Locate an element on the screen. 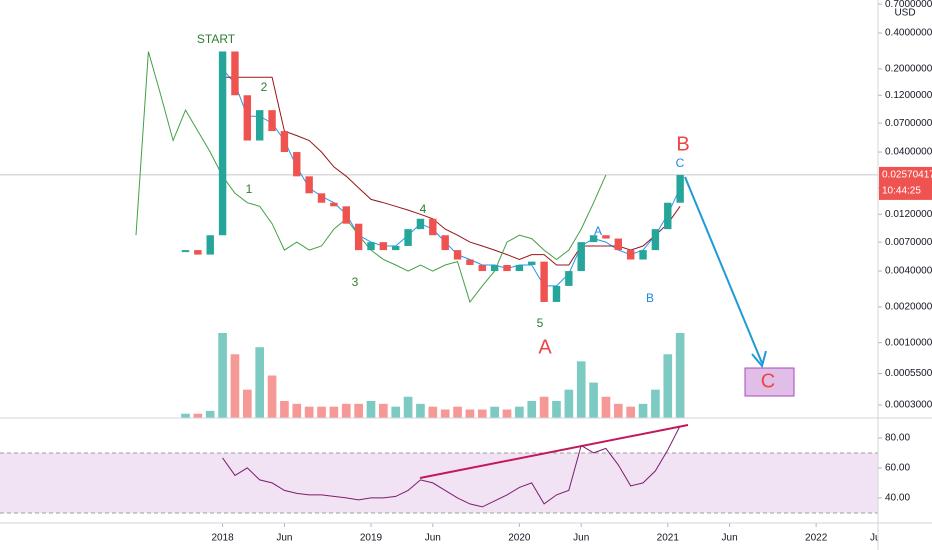  countdown: 10:44:25 is located at coordinates (901, 191).